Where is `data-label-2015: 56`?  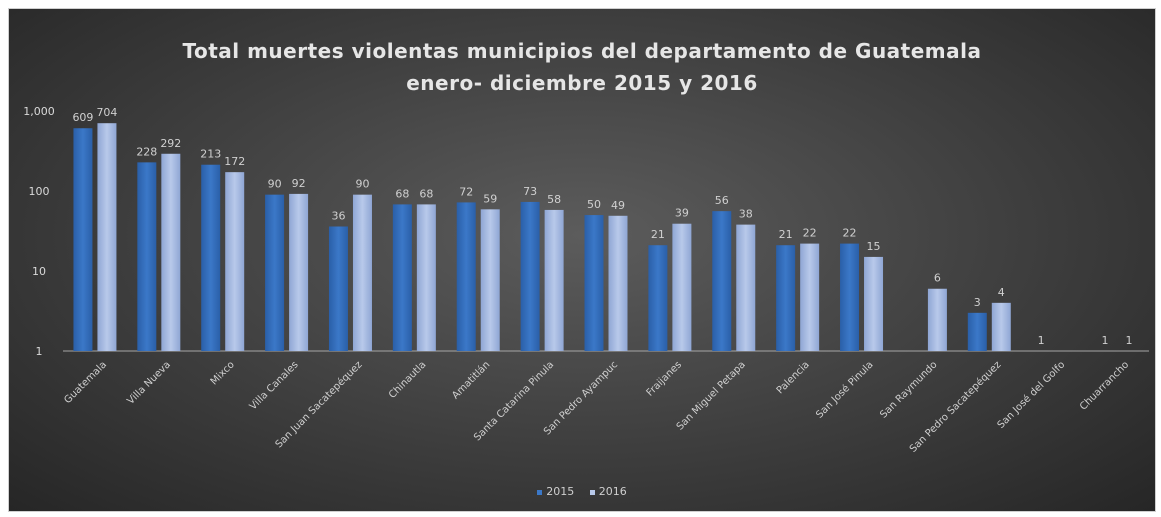 data-label-2015: 56 is located at coordinates (722, 200).